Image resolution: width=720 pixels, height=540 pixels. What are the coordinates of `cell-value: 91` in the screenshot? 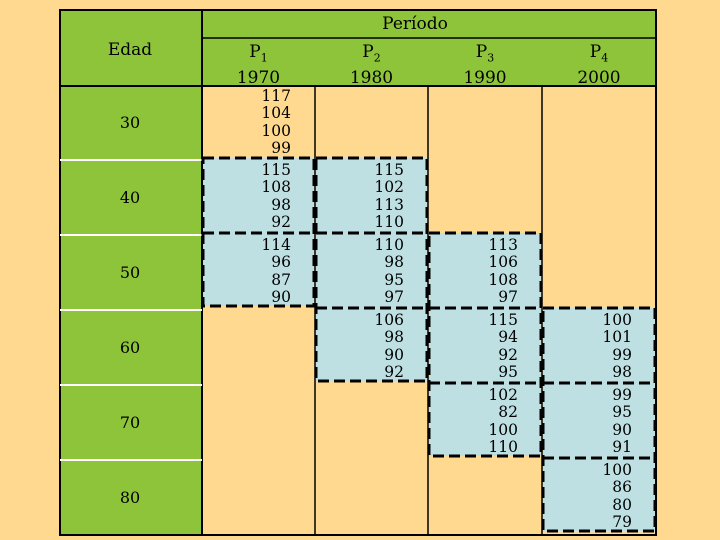 It's located at (622, 446).